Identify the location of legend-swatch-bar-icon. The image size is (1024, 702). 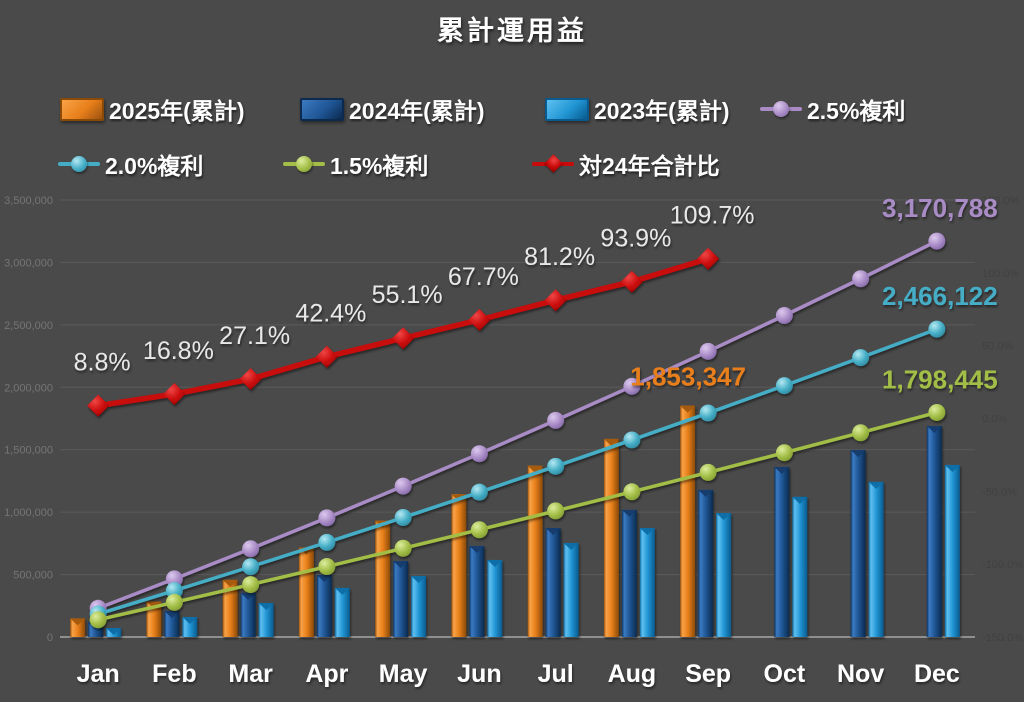
(567, 109).